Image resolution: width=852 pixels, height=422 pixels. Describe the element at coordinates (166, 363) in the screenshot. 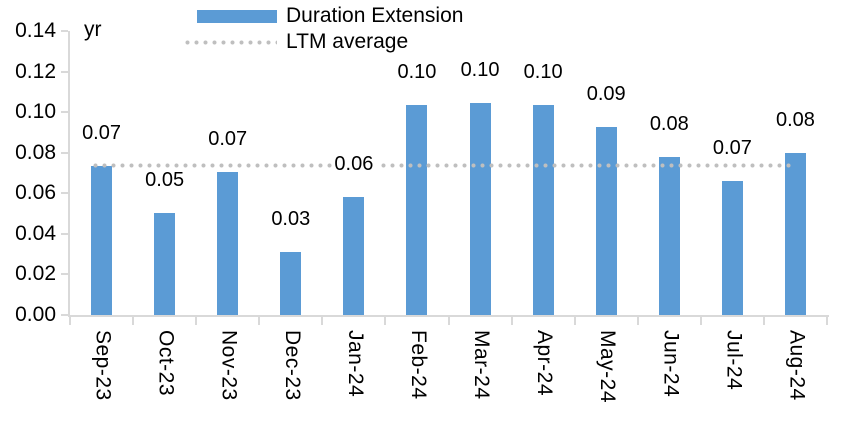

I see `x-axis-label: Oct-23` at that location.